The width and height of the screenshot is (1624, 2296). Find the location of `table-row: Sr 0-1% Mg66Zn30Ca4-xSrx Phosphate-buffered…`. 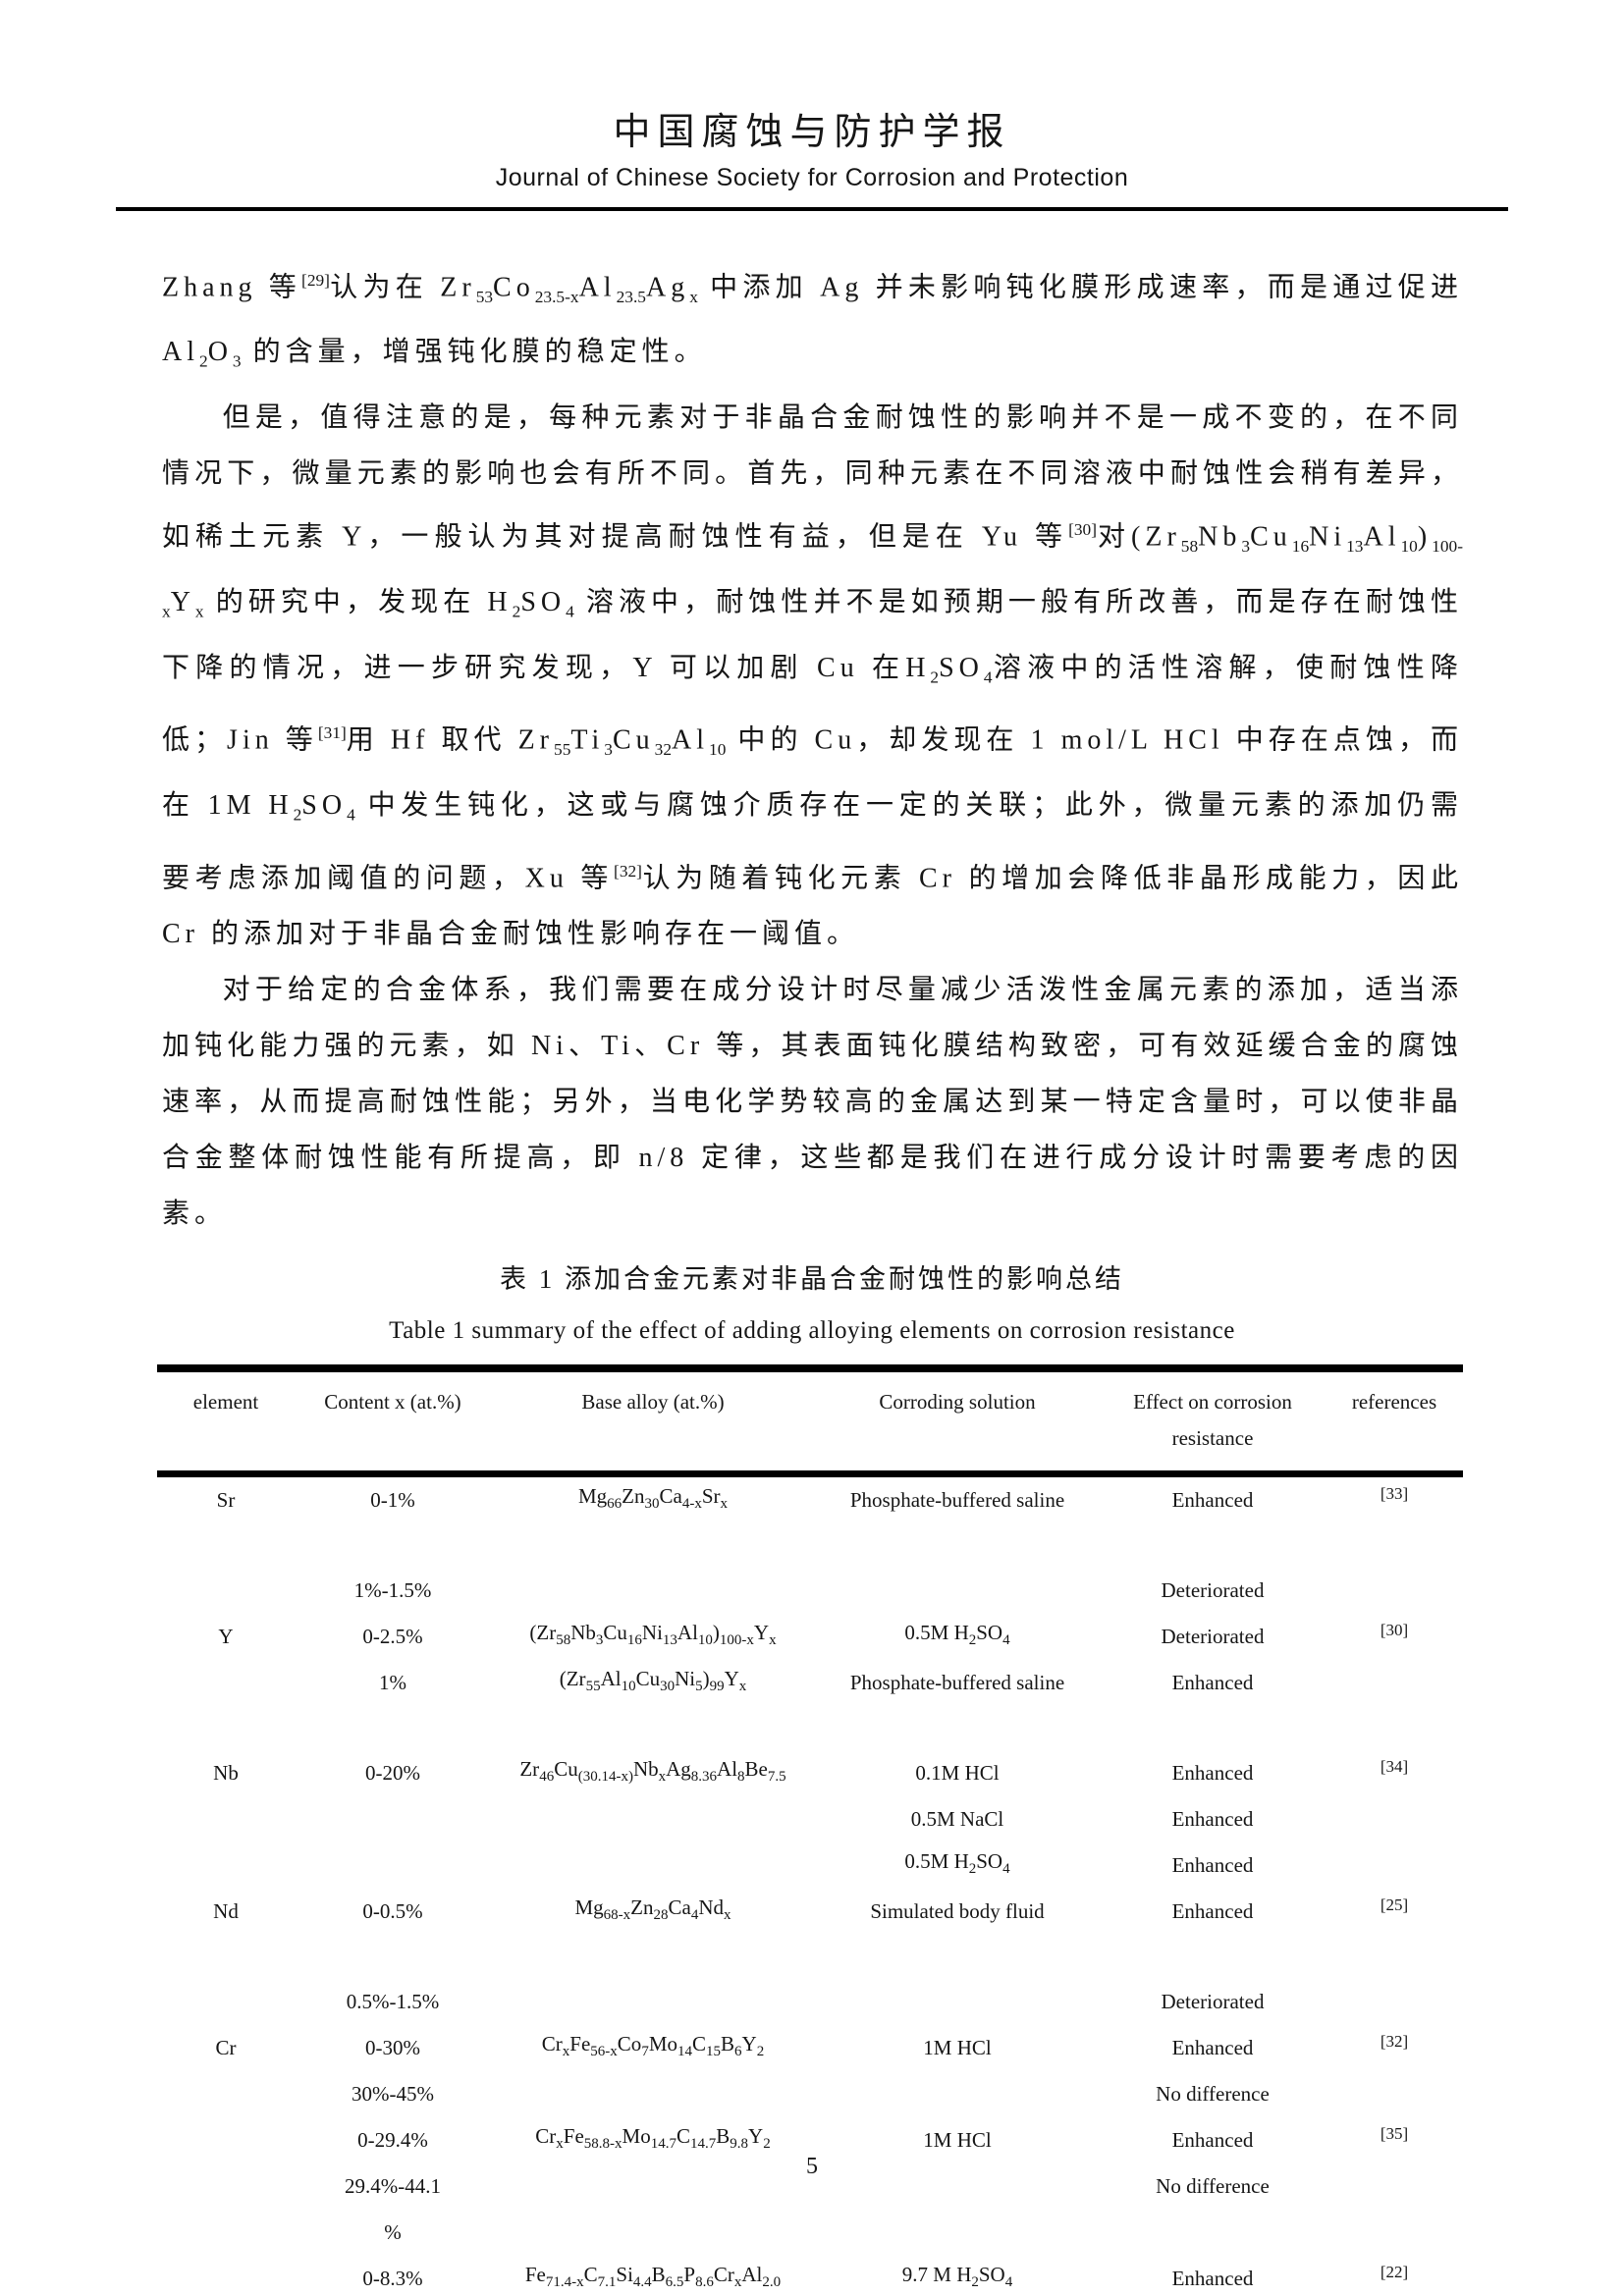

table-row: Sr 0-1% Mg66Zn30Ca4-xSrx Phosphate-buffered… is located at coordinates (810, 1498).